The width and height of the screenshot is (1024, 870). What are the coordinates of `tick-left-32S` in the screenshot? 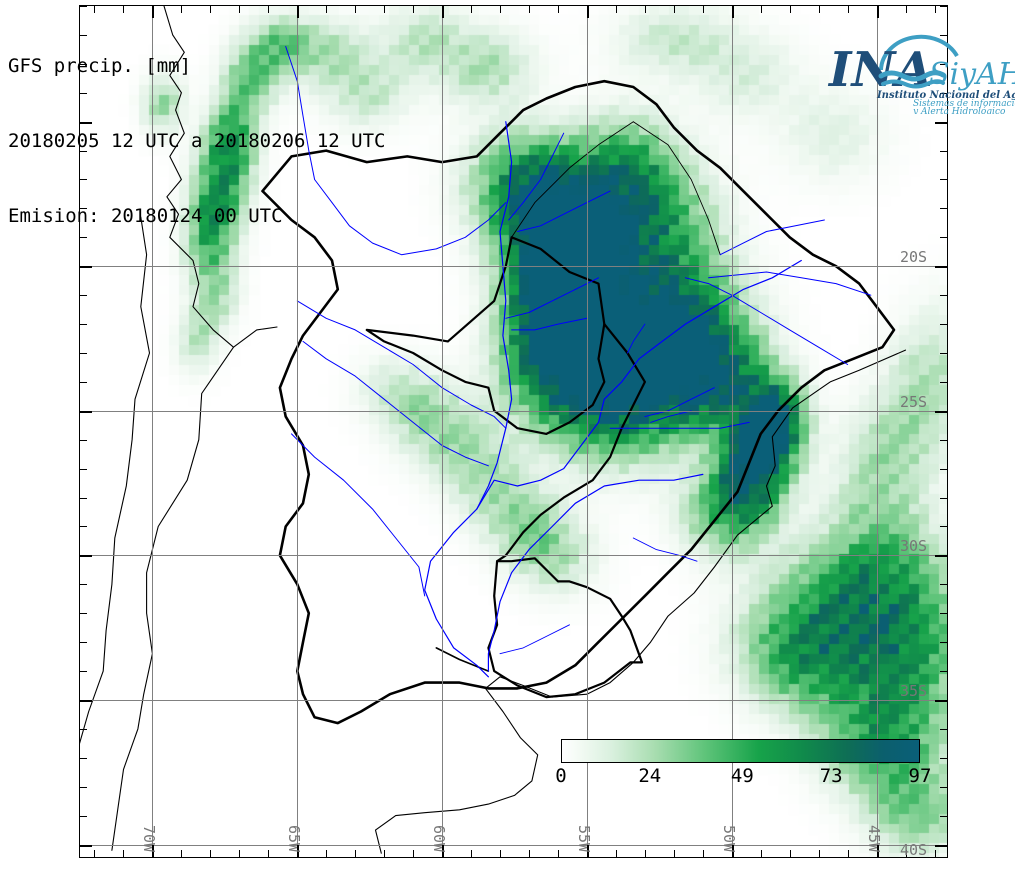 It's located at (83, 614).